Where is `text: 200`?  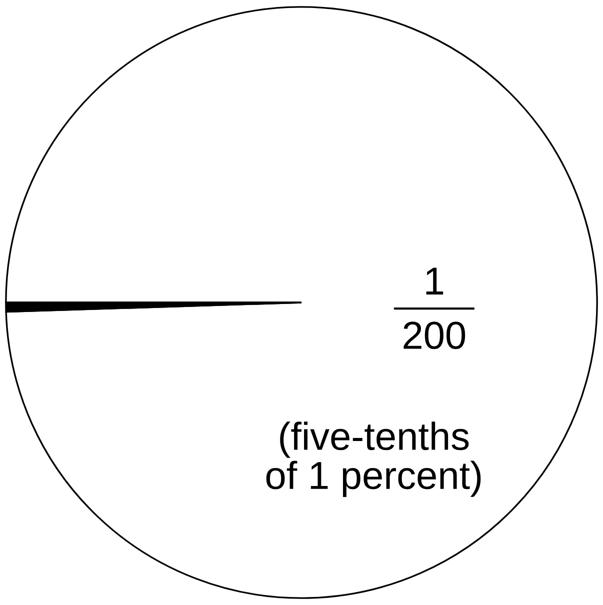
text: 200 is located at coordinates (435, 336).